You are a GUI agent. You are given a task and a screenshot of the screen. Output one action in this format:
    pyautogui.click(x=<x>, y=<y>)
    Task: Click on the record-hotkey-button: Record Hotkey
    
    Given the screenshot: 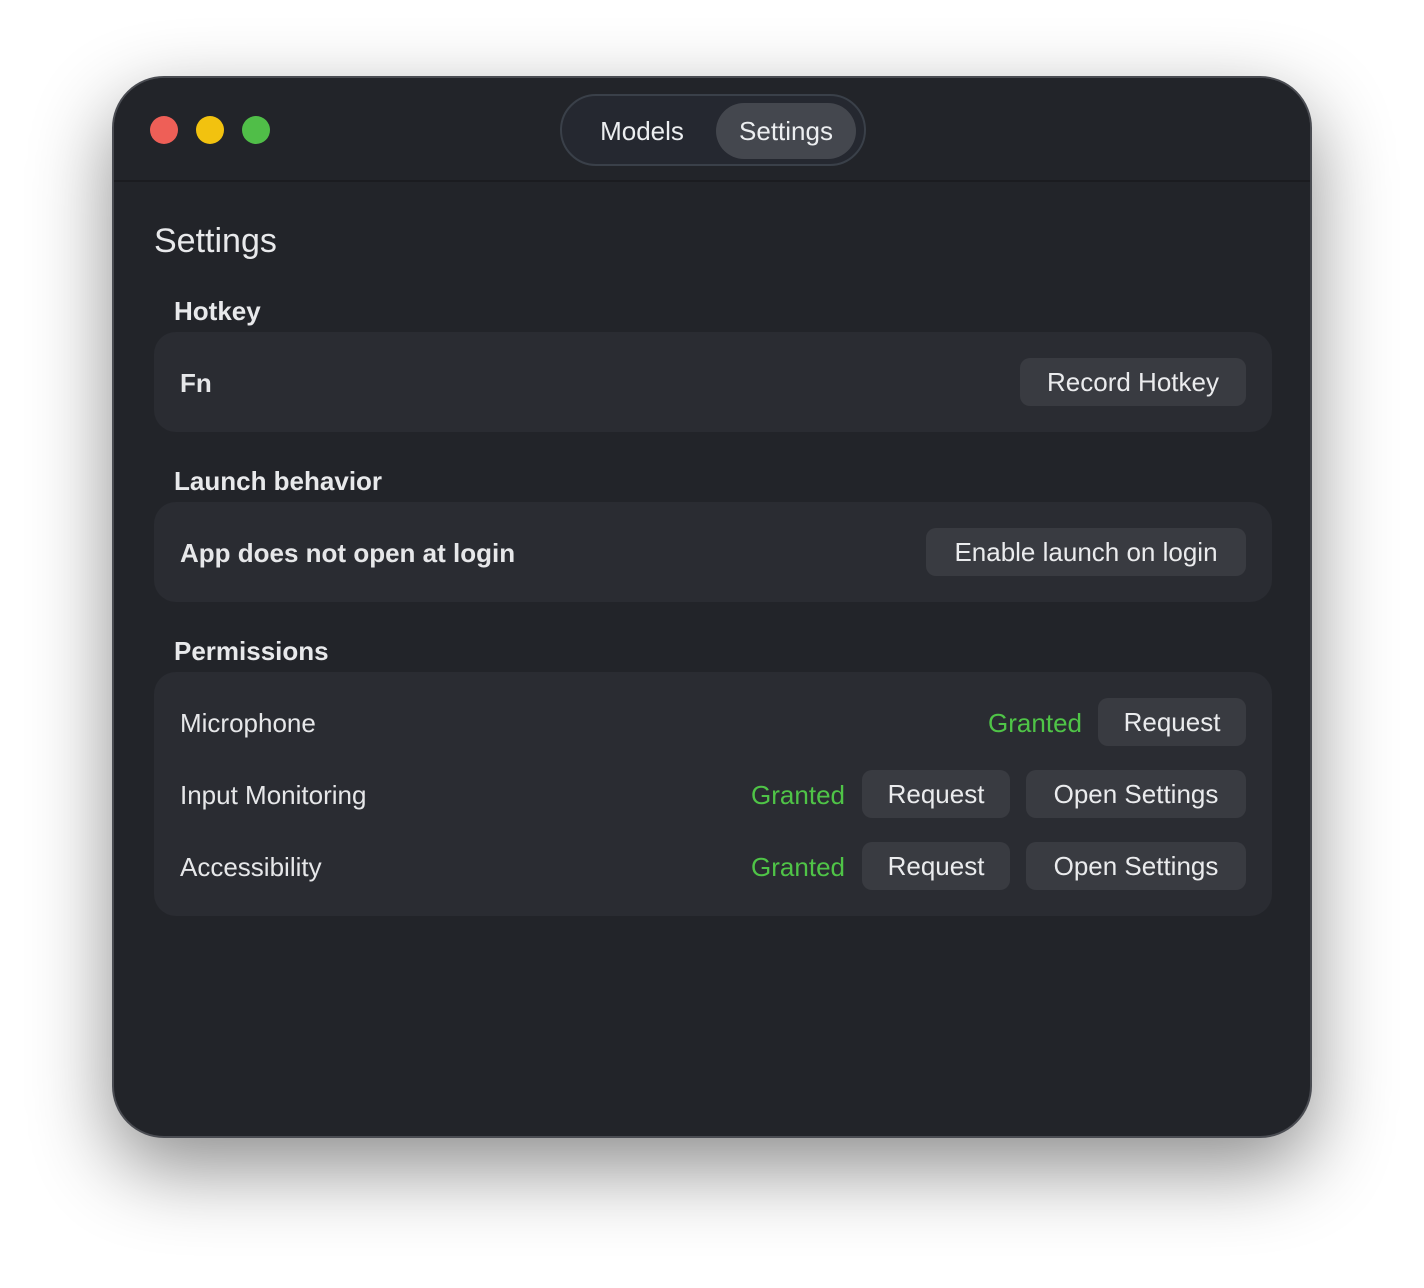 What is the action you would take?
    pyautogui.click(x=1133, y=382)
    